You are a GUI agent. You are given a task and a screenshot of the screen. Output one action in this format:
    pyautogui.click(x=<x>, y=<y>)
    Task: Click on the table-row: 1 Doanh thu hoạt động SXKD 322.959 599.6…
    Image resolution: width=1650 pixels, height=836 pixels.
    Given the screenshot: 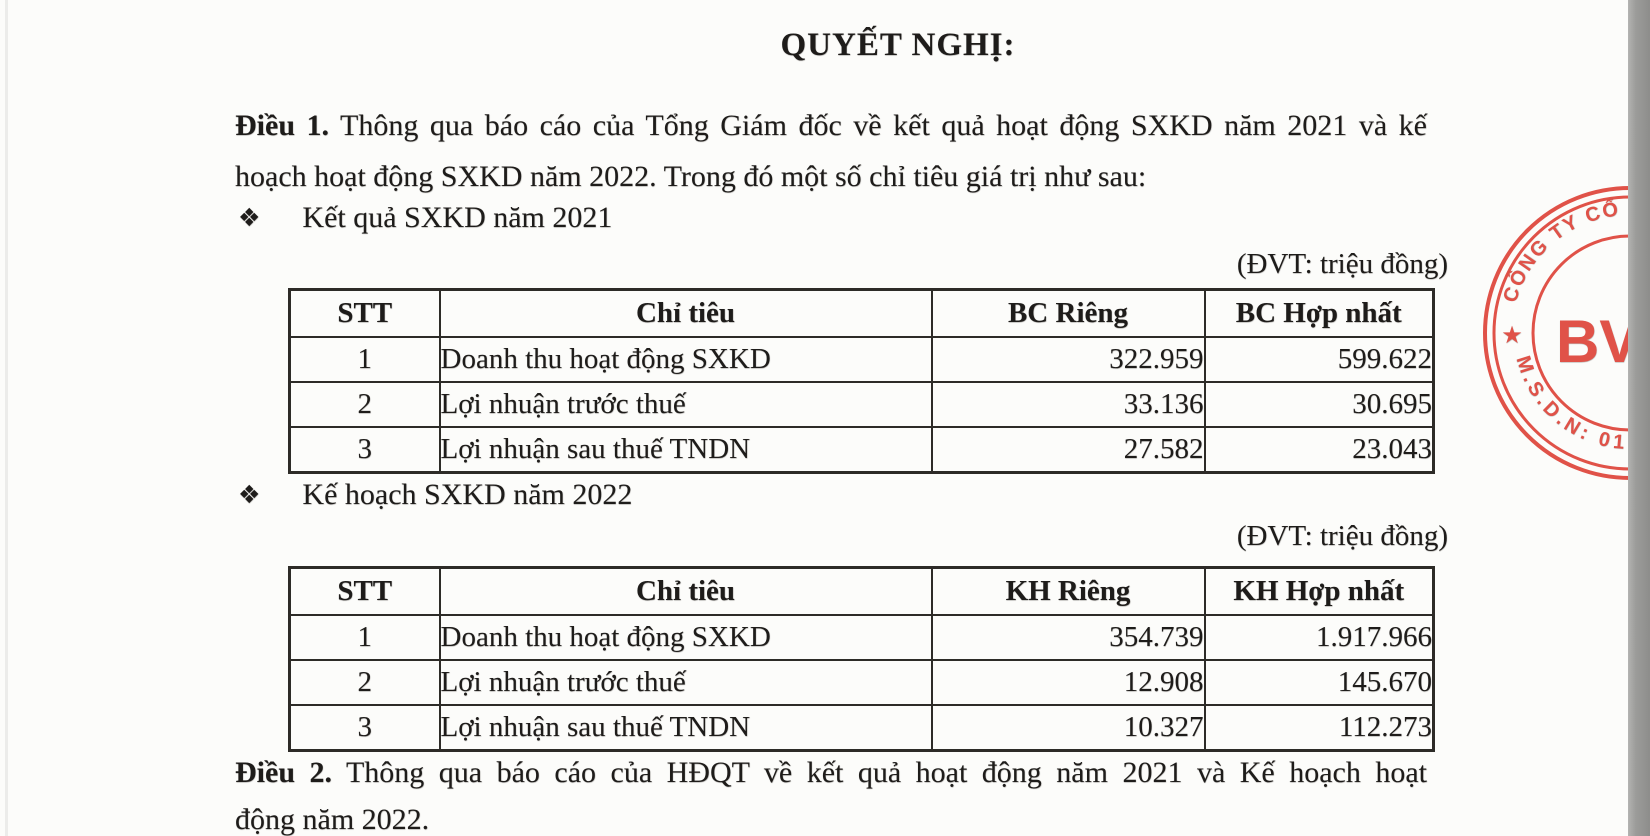 What is the action you would take?
    pyautogui.click(x=861, y=359)
    